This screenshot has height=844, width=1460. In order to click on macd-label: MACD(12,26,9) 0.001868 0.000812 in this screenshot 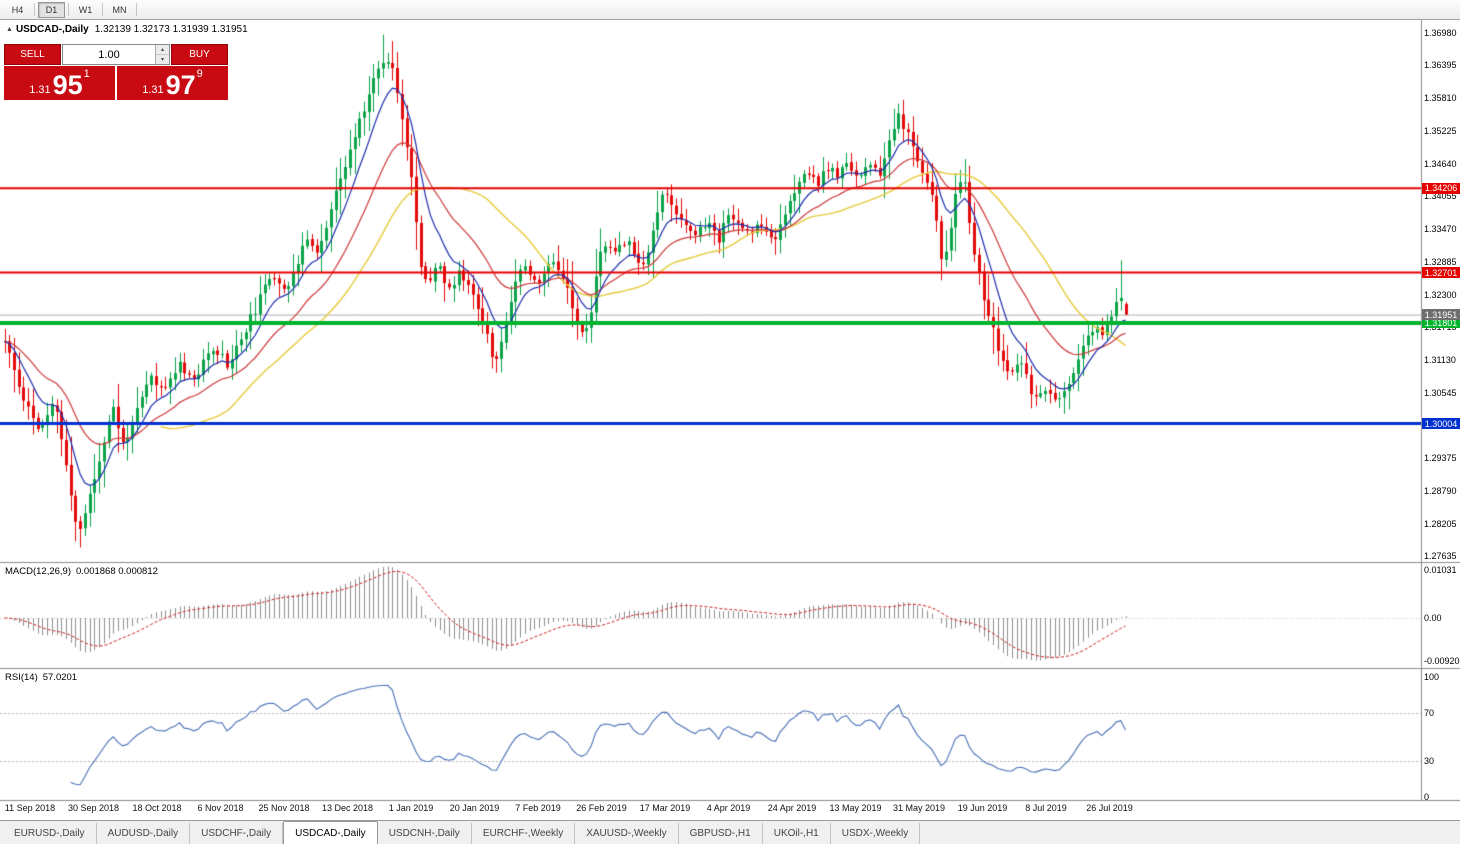, I will do `click(81, 571)`.